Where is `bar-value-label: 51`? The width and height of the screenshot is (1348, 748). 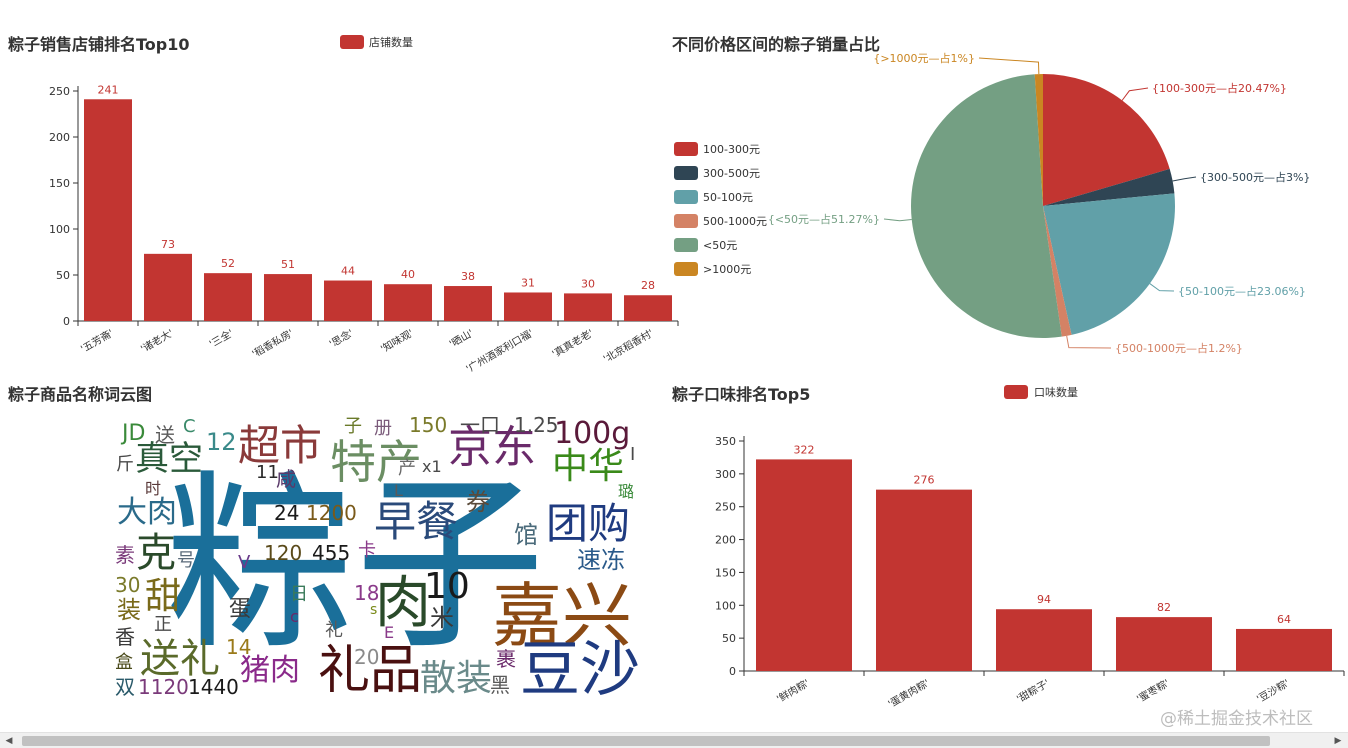
bar-value-label: 51 is located at coordinates (288, 264).